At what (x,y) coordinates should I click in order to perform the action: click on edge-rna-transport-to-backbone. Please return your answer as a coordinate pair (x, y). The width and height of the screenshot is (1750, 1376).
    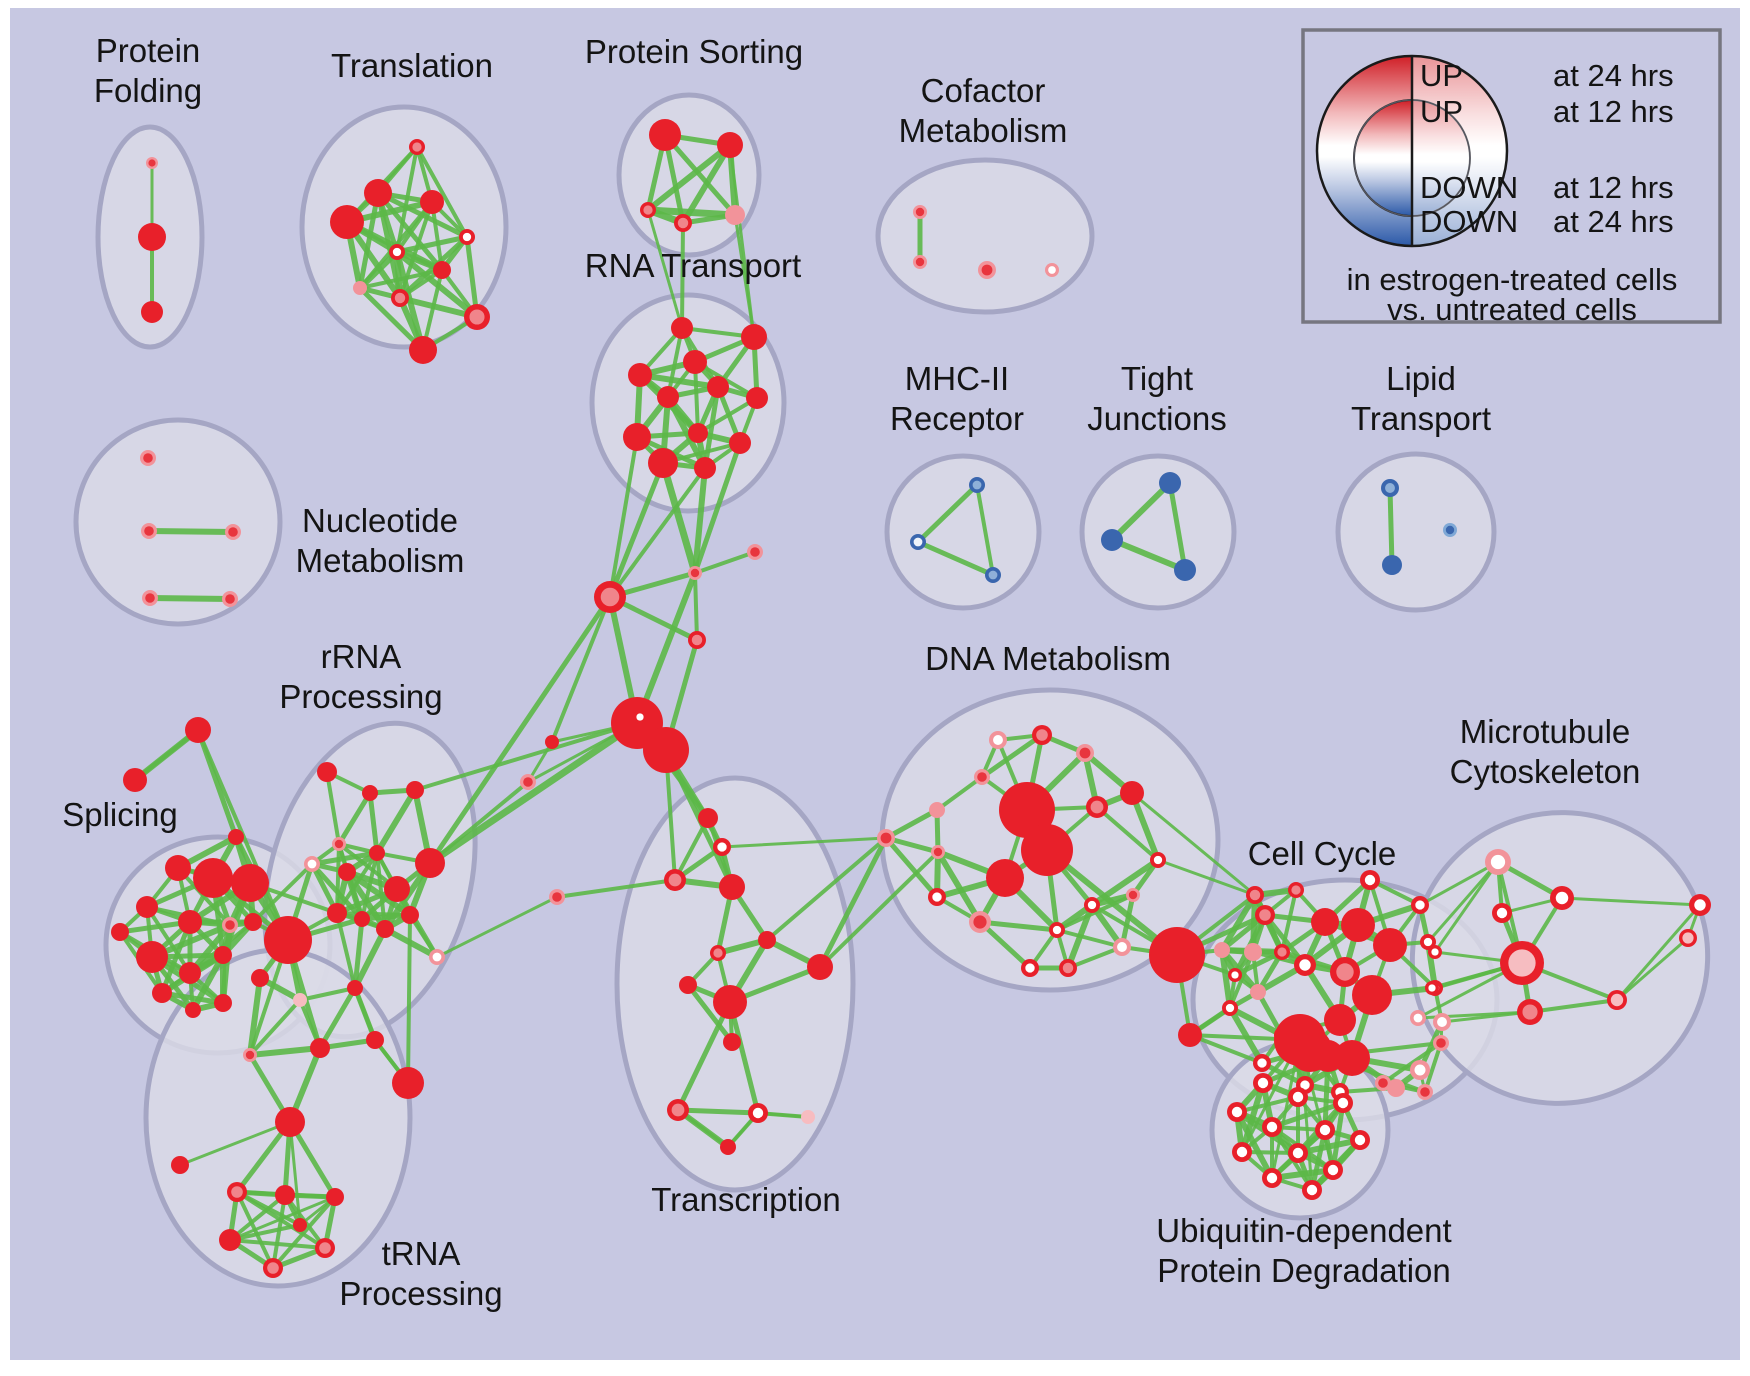
    Looking at the image, I should click on (657, 532).